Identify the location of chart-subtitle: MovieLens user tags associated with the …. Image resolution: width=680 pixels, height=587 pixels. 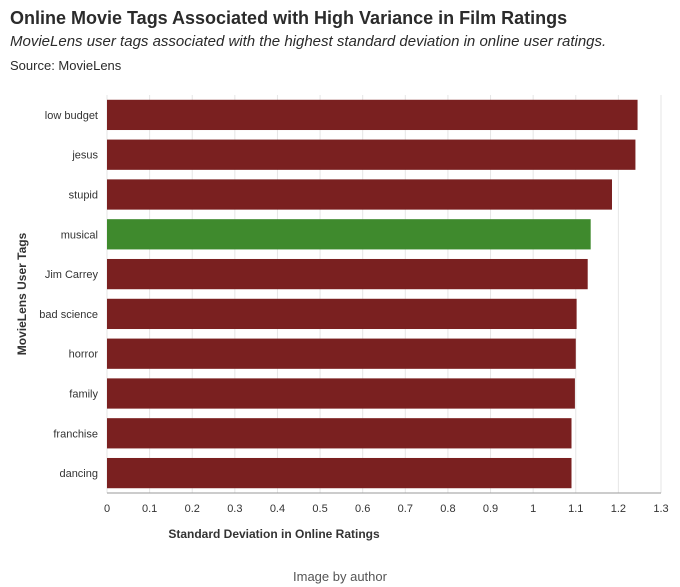
(308, 41).